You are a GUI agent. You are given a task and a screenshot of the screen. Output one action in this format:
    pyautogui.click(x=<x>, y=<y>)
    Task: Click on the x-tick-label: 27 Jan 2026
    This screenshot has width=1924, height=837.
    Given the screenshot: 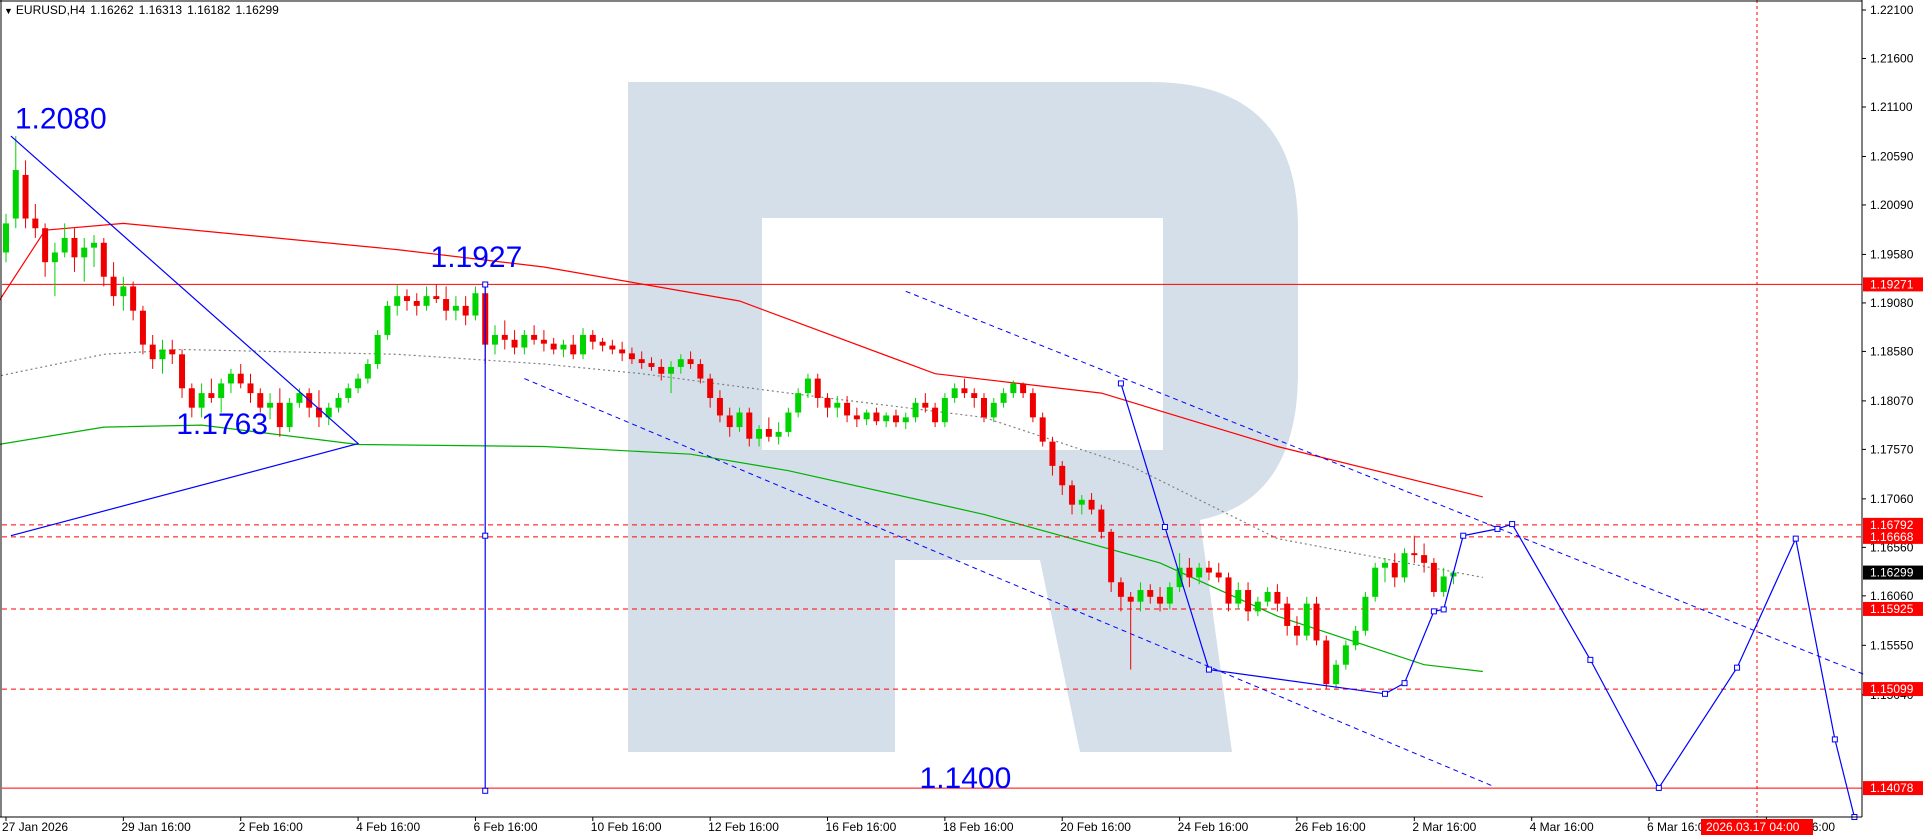 What is the action you would take?
    pyautogui.click(x=35, y=827)
    